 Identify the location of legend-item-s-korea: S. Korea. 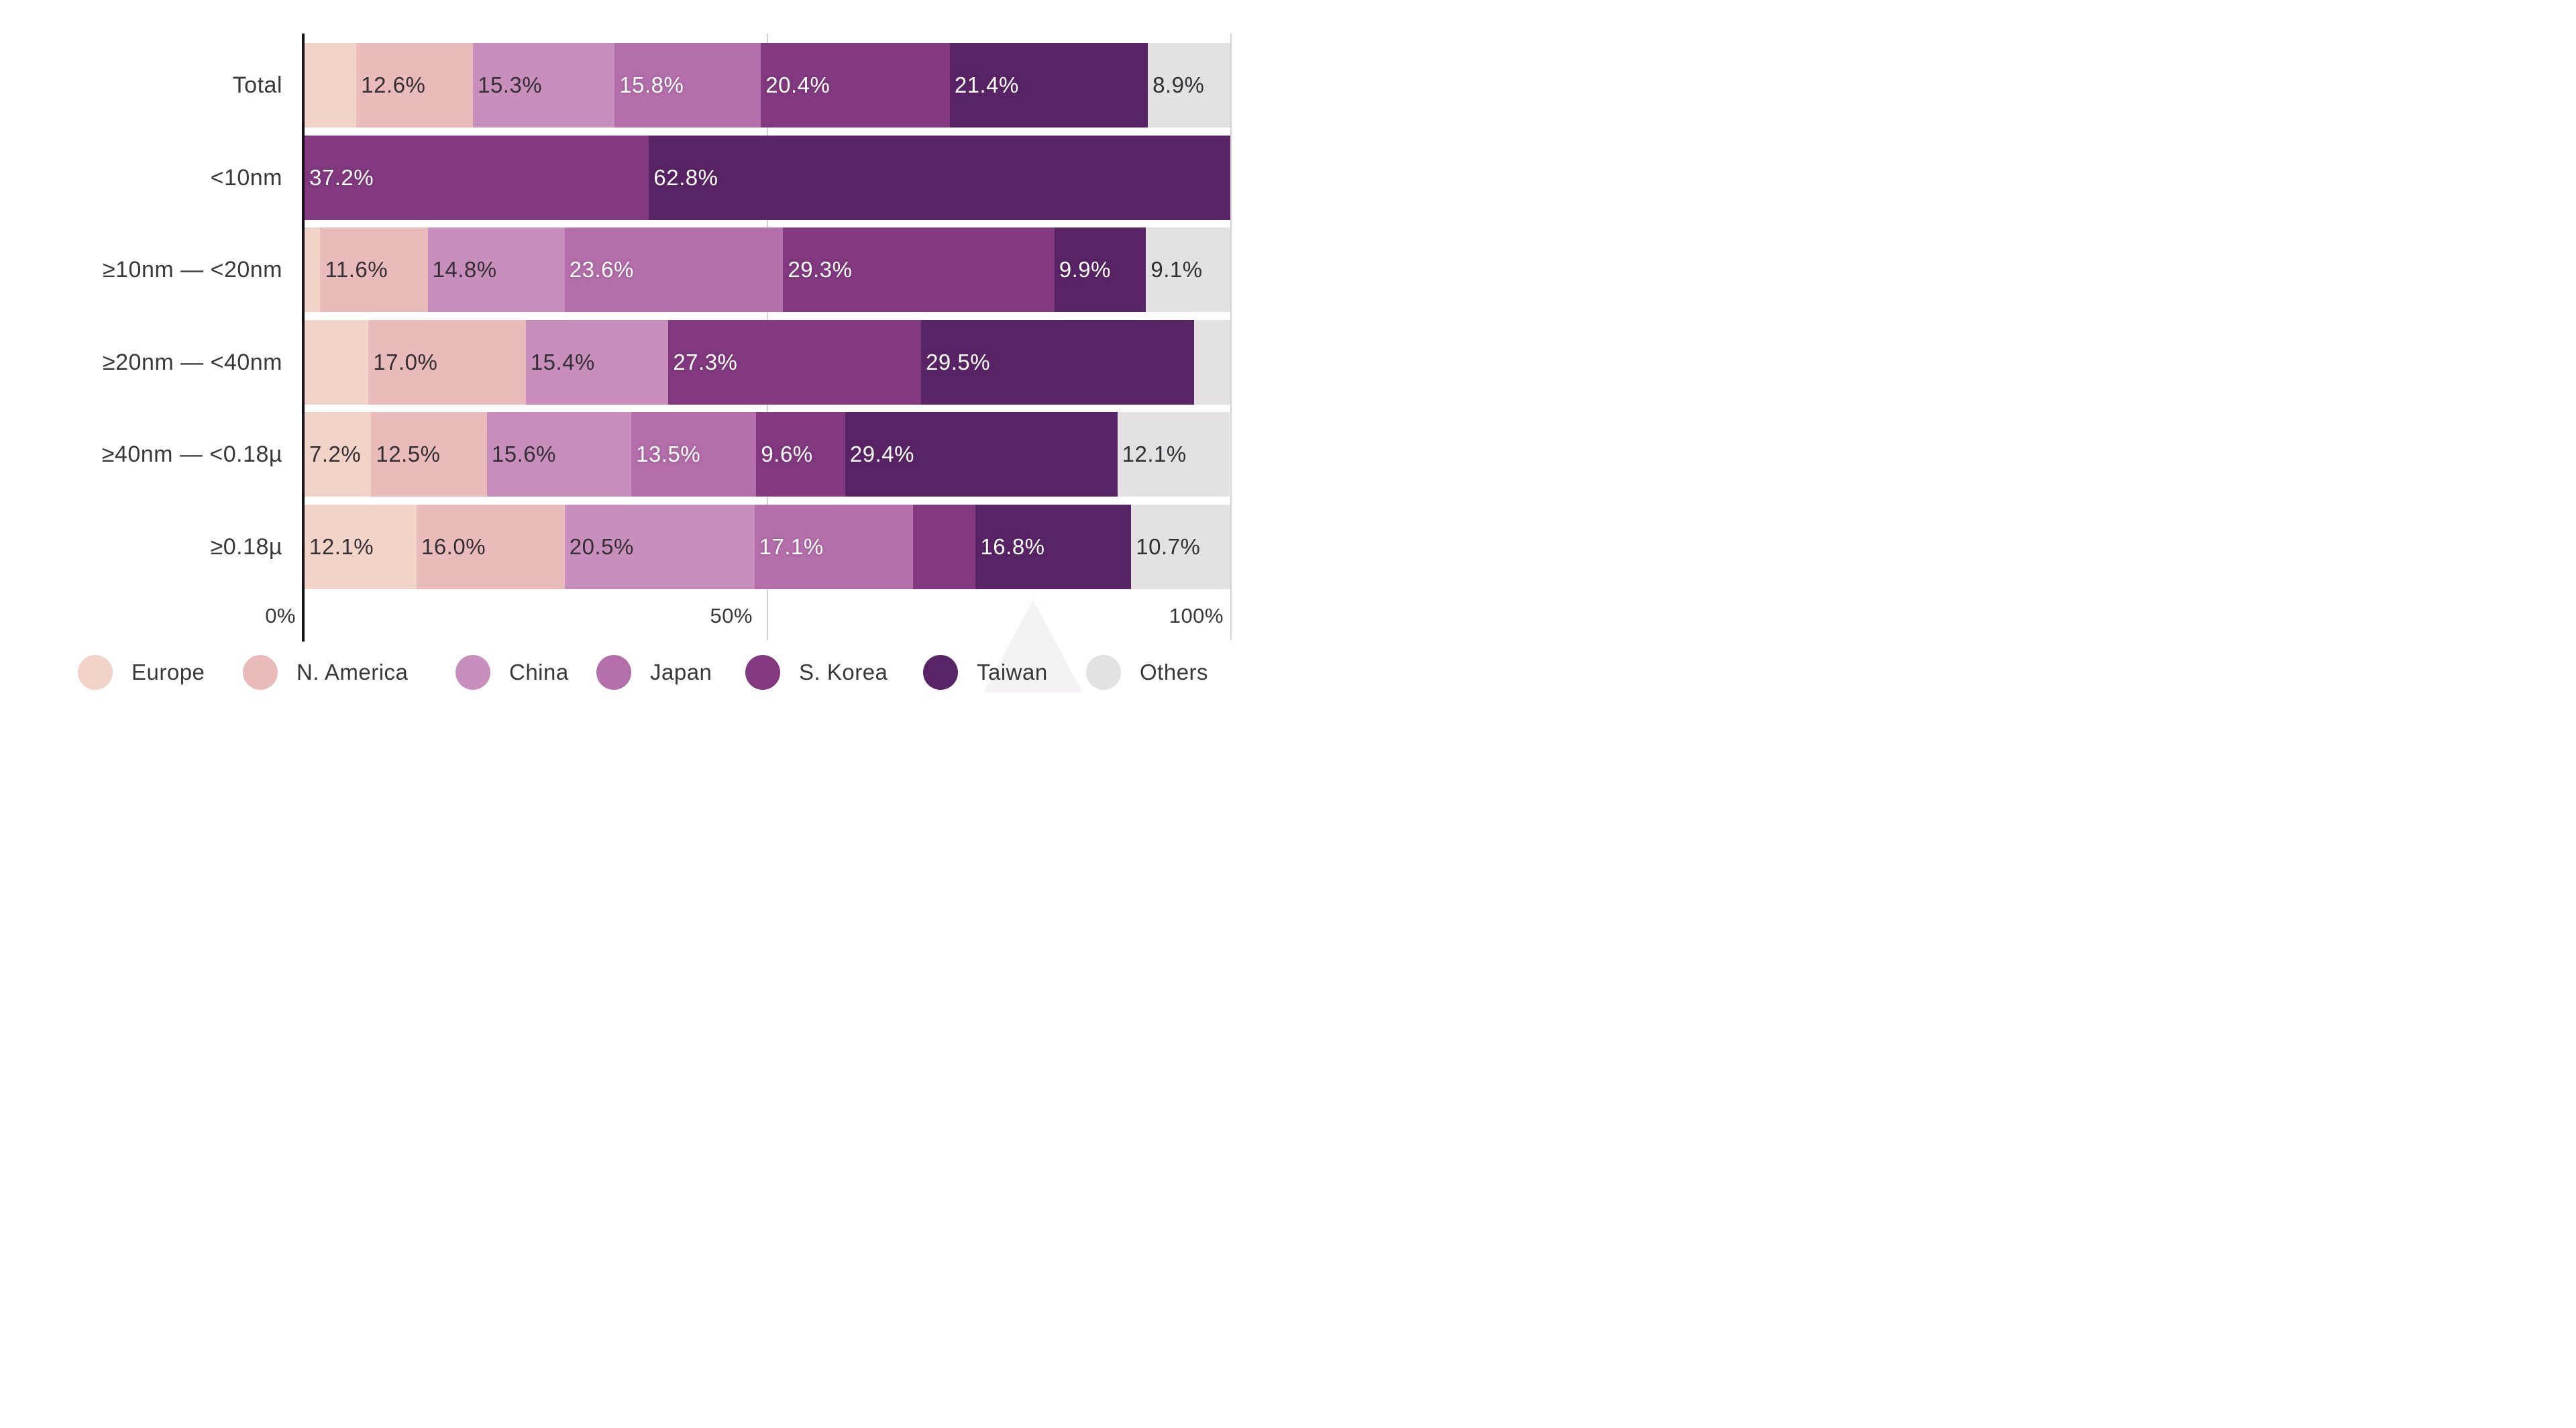
(816, 672).